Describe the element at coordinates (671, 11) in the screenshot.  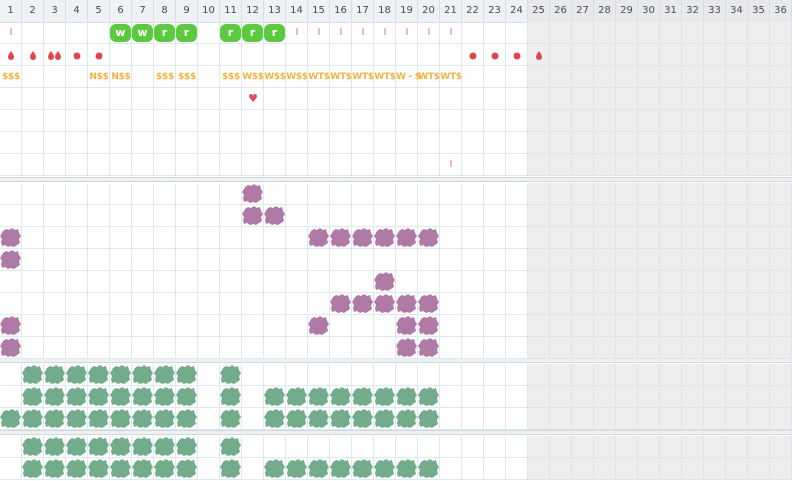
I see `column-header-31: 31` at that location.